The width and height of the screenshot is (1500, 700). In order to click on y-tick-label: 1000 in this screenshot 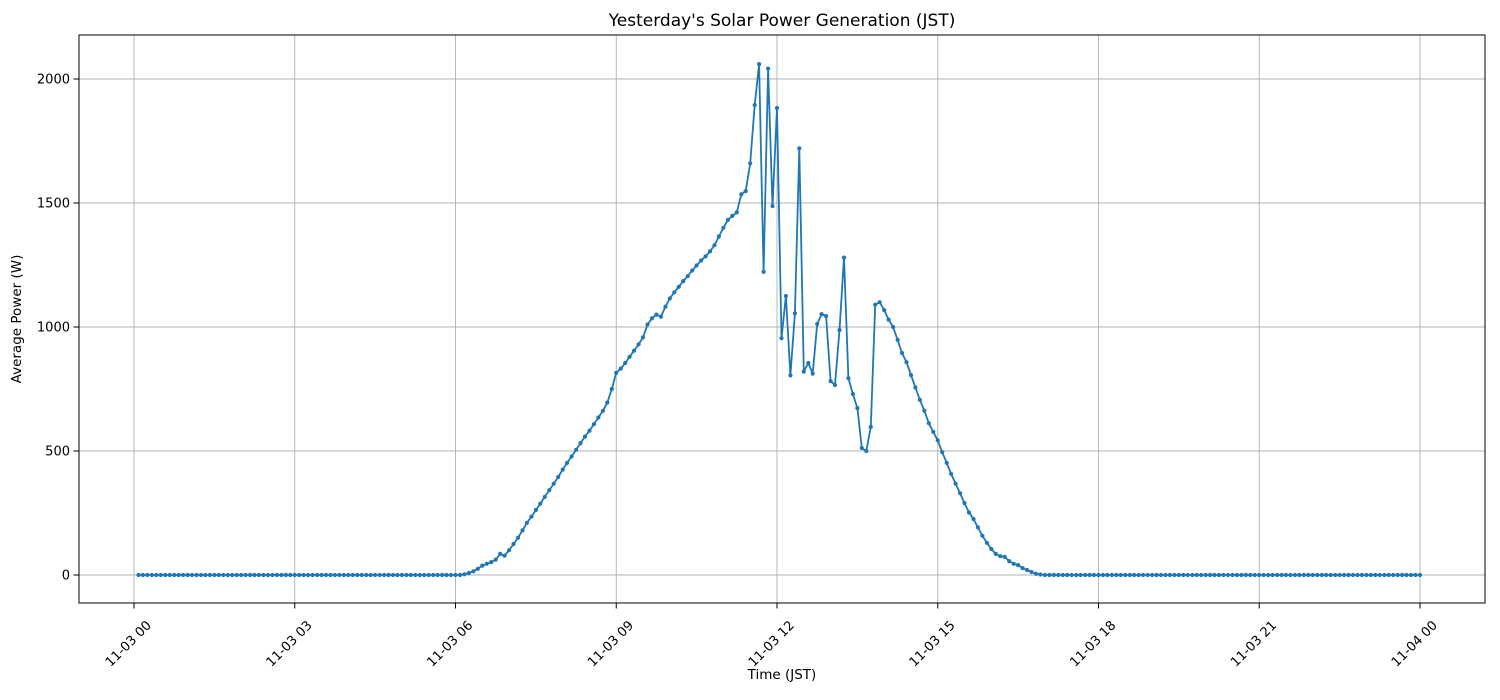, I will do `click(53, 328)`.